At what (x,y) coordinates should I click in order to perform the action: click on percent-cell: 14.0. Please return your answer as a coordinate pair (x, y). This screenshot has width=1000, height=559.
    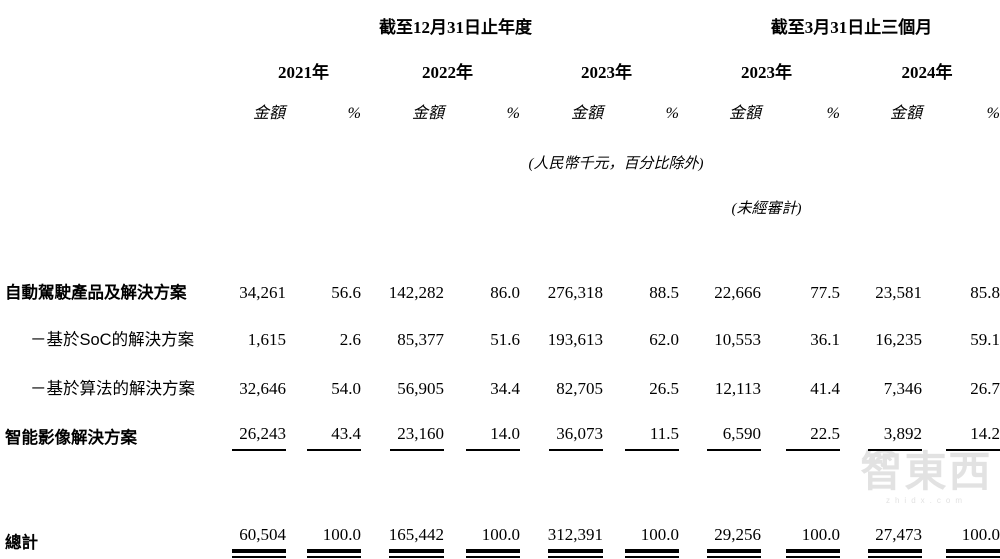
    Looking at the image, I should click on (482, 429).